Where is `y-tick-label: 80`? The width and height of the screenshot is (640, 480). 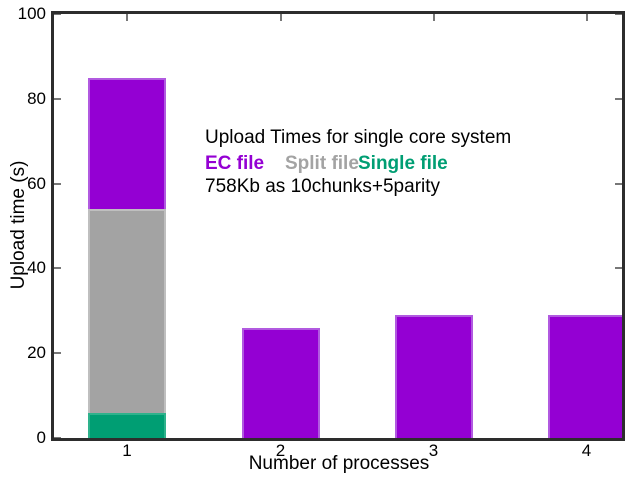
y-tick-label: 80 is located at coordinates (36, 98).